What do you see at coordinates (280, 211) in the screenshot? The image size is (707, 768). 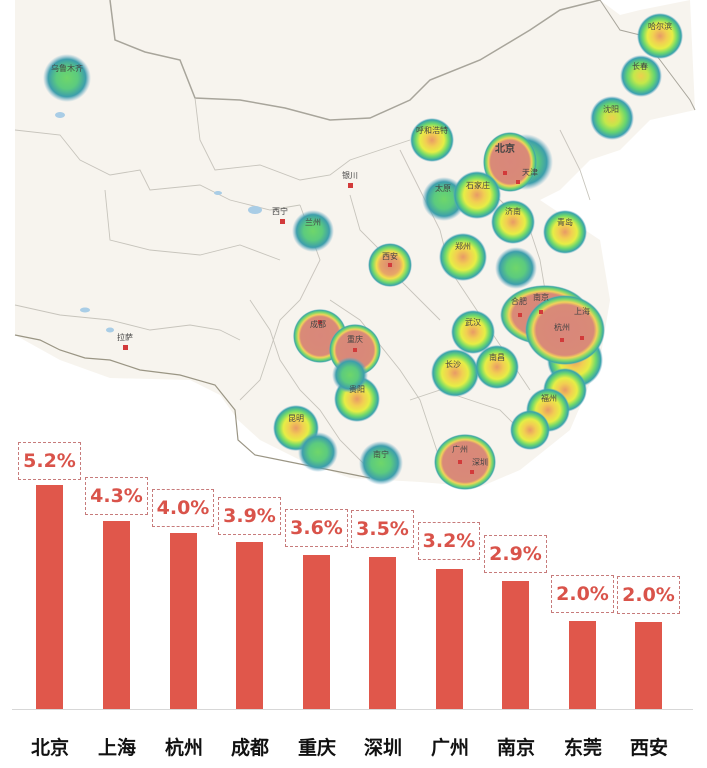 I see `city-label: 西宁` at bounding box center [280, 211].